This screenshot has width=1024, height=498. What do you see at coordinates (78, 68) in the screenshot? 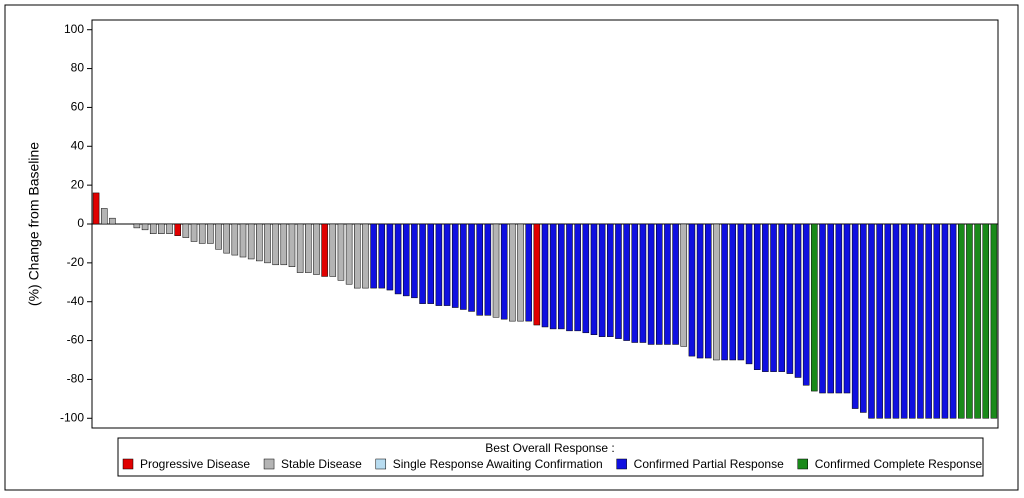
I see `y-tick-label: 80` at bounding box center [78, 68].